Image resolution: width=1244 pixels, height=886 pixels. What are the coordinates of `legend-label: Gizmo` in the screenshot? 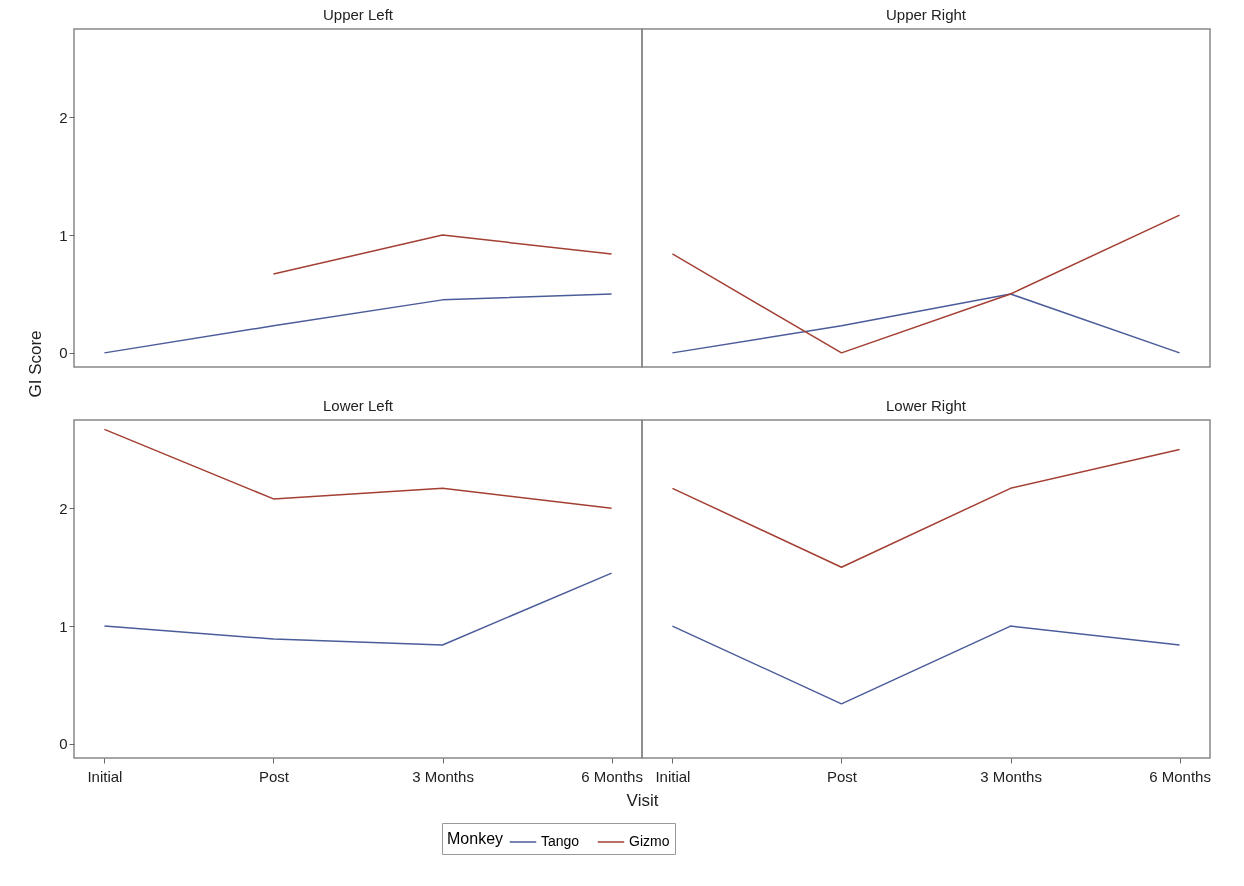 It's located at (649, 841).